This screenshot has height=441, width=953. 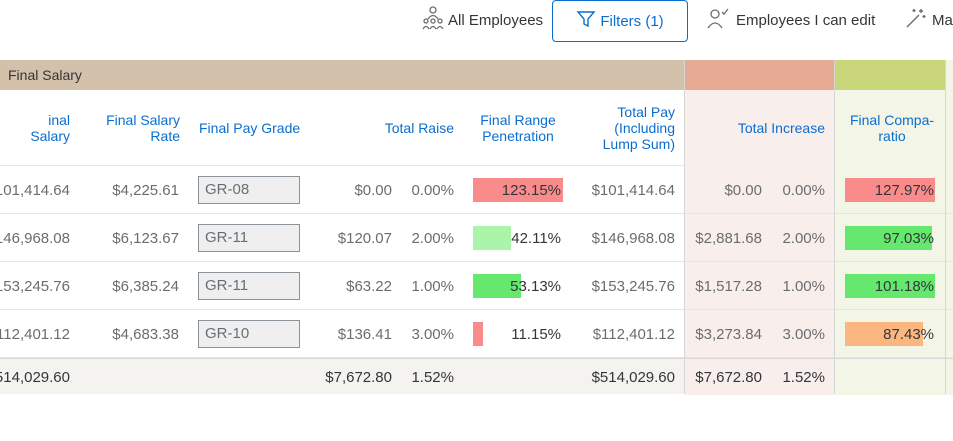 I want to click on cell-final-salary-rate: $6,123.67, so click(x=145, y=238).